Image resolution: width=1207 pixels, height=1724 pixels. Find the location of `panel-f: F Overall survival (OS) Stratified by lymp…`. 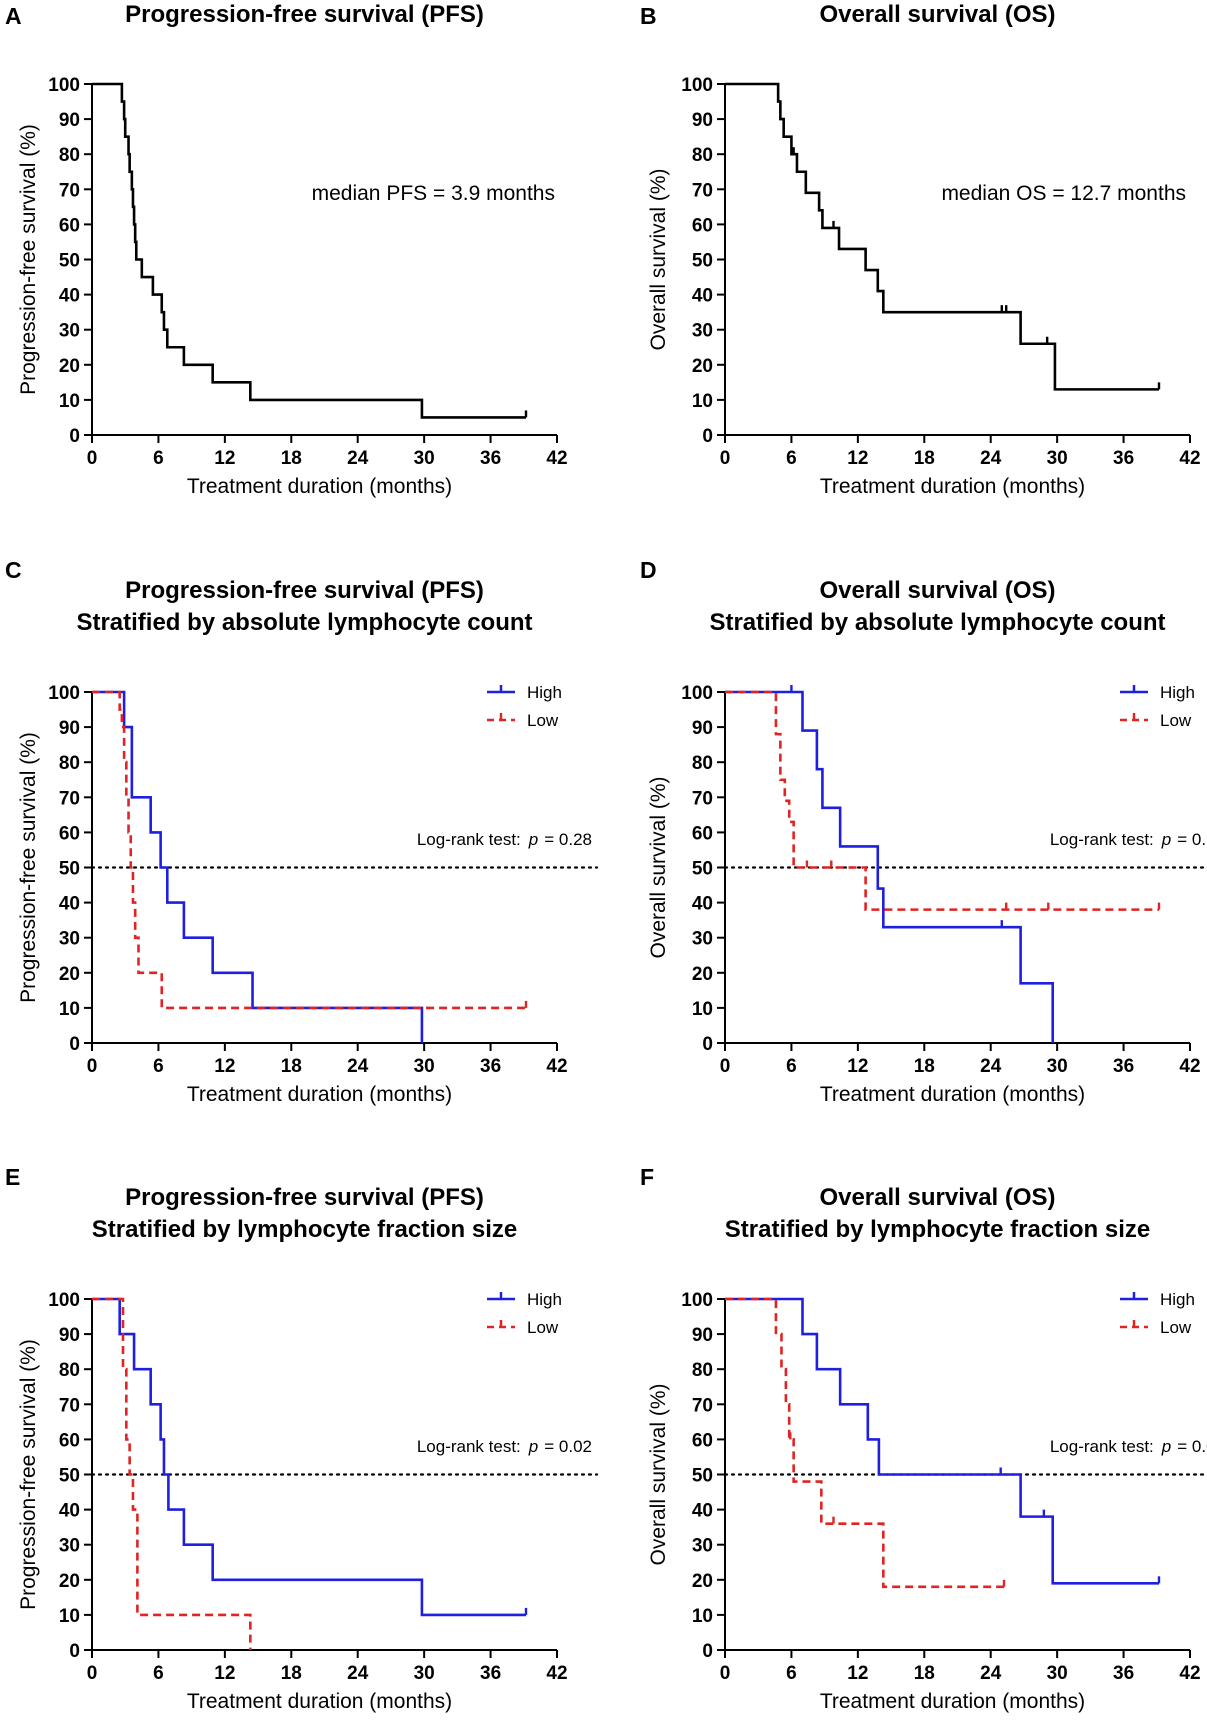

panel-f: F Overall survival (OS) Stratified by lymp… is located at coordinates (923, 1438).